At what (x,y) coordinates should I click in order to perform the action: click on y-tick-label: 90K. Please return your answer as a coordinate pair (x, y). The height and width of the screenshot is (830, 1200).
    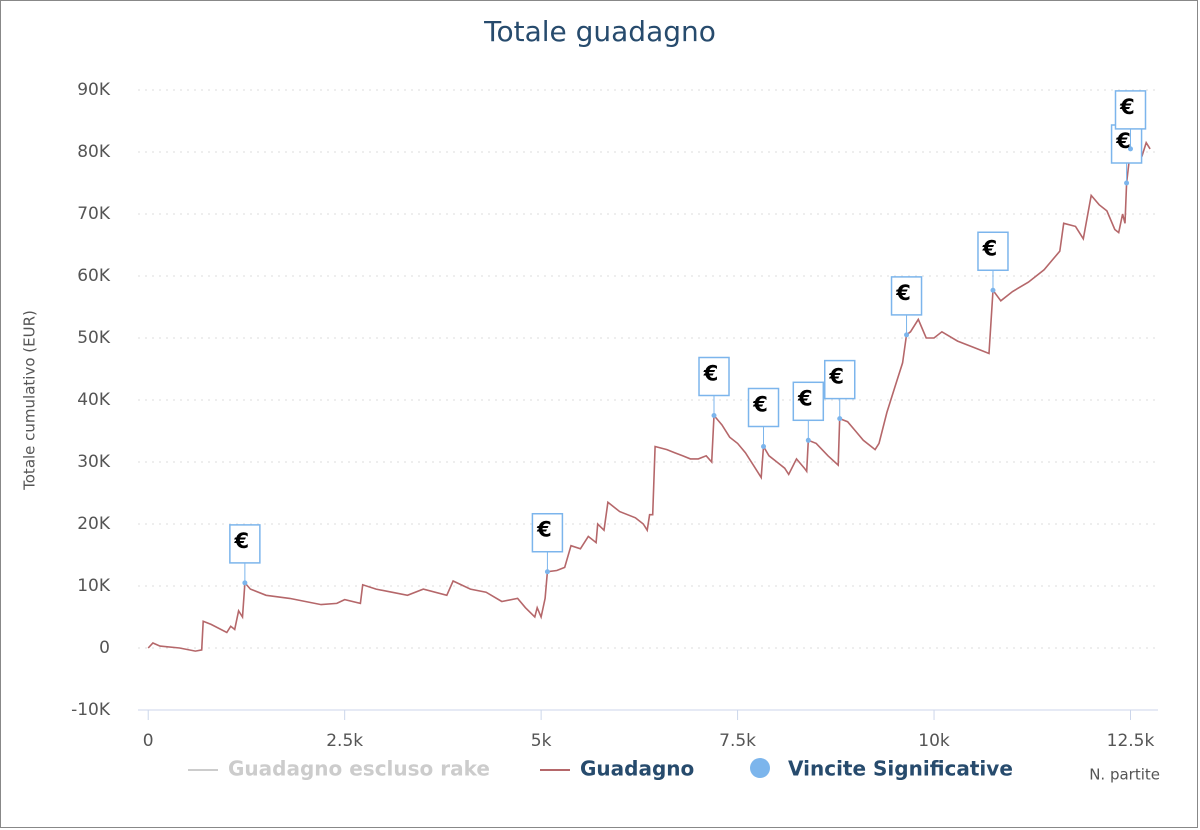
    Looking at the image, I should click on (94, 90).